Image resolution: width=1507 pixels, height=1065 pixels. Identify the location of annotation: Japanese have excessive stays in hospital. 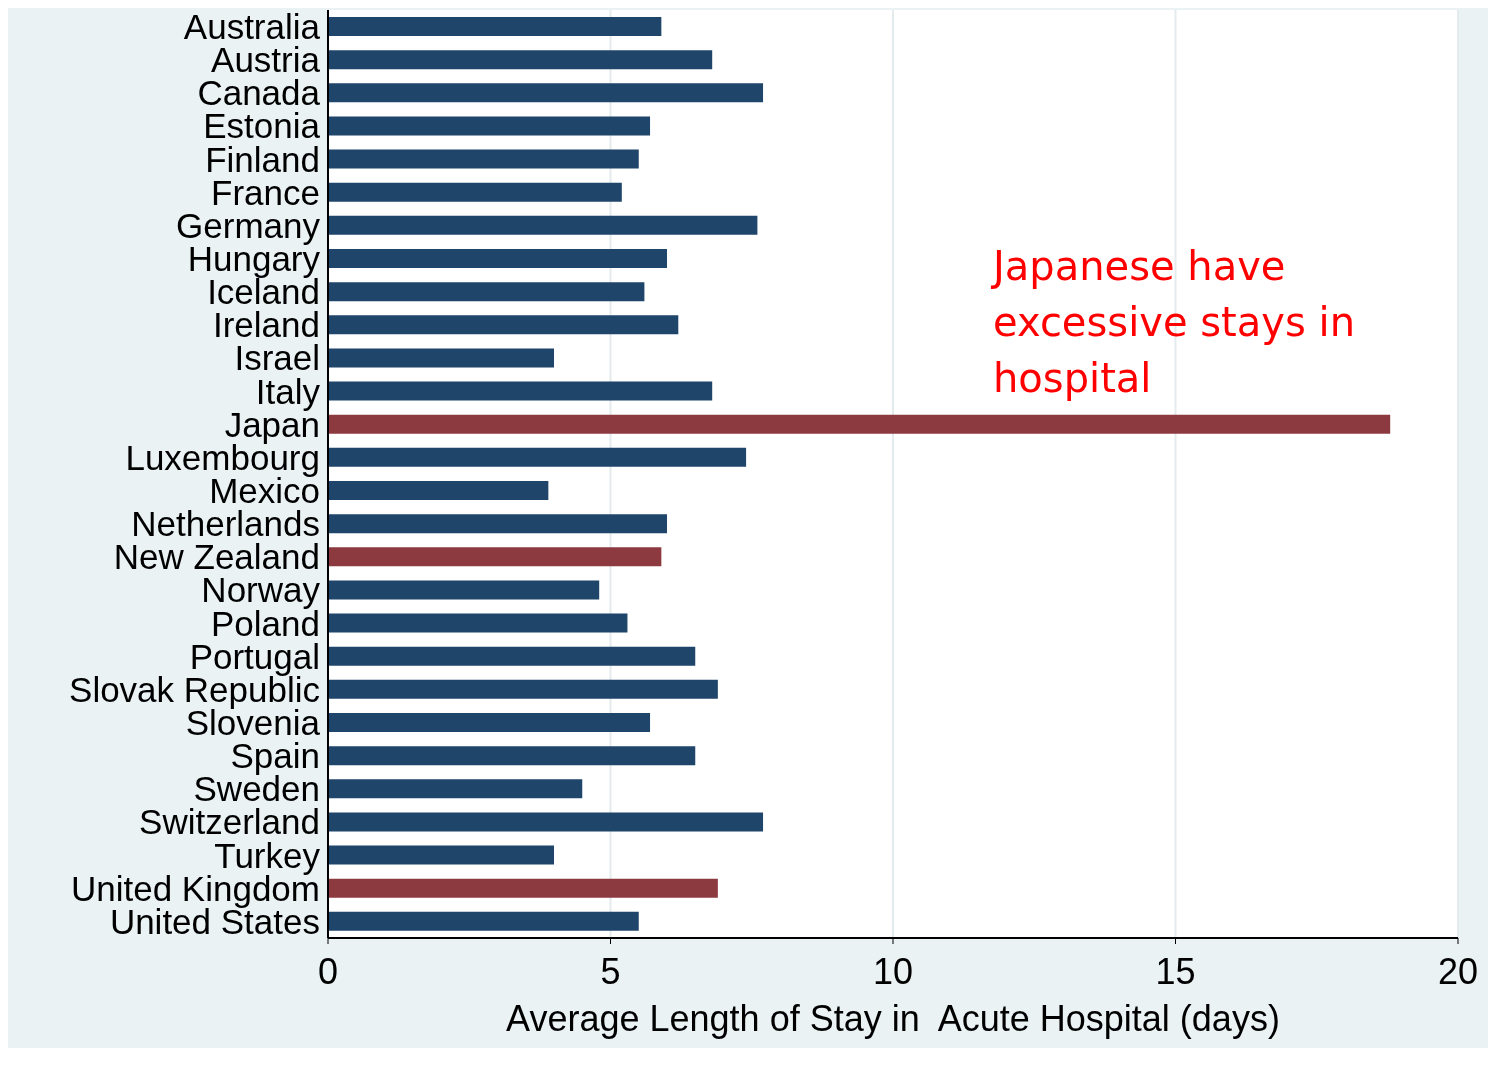
(1174, 322).